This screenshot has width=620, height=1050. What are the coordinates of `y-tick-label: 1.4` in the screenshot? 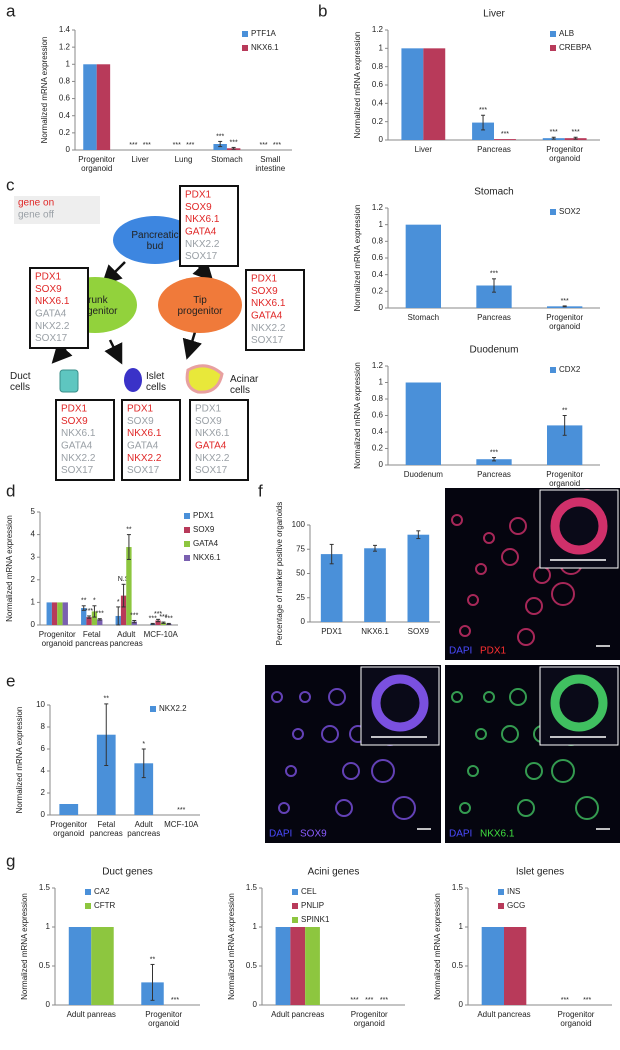 It's located at (65, 29).